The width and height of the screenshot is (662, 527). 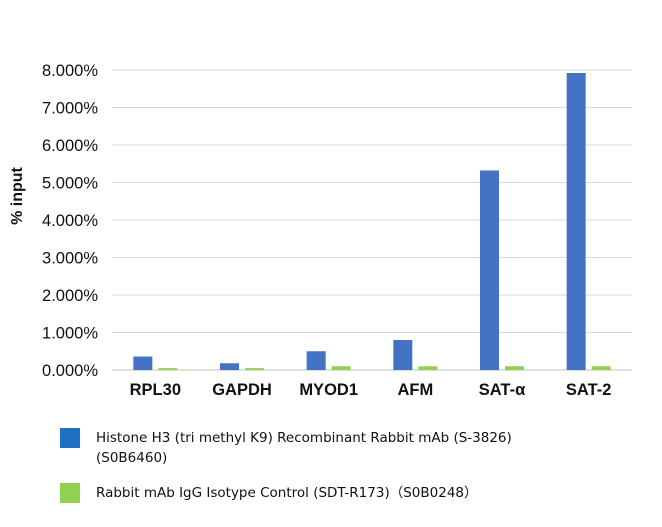 What do you see at coordinates (70, 334) in the screenshot?
I see `y-tick-label: 1.000%` at bounding box center [70, 334].